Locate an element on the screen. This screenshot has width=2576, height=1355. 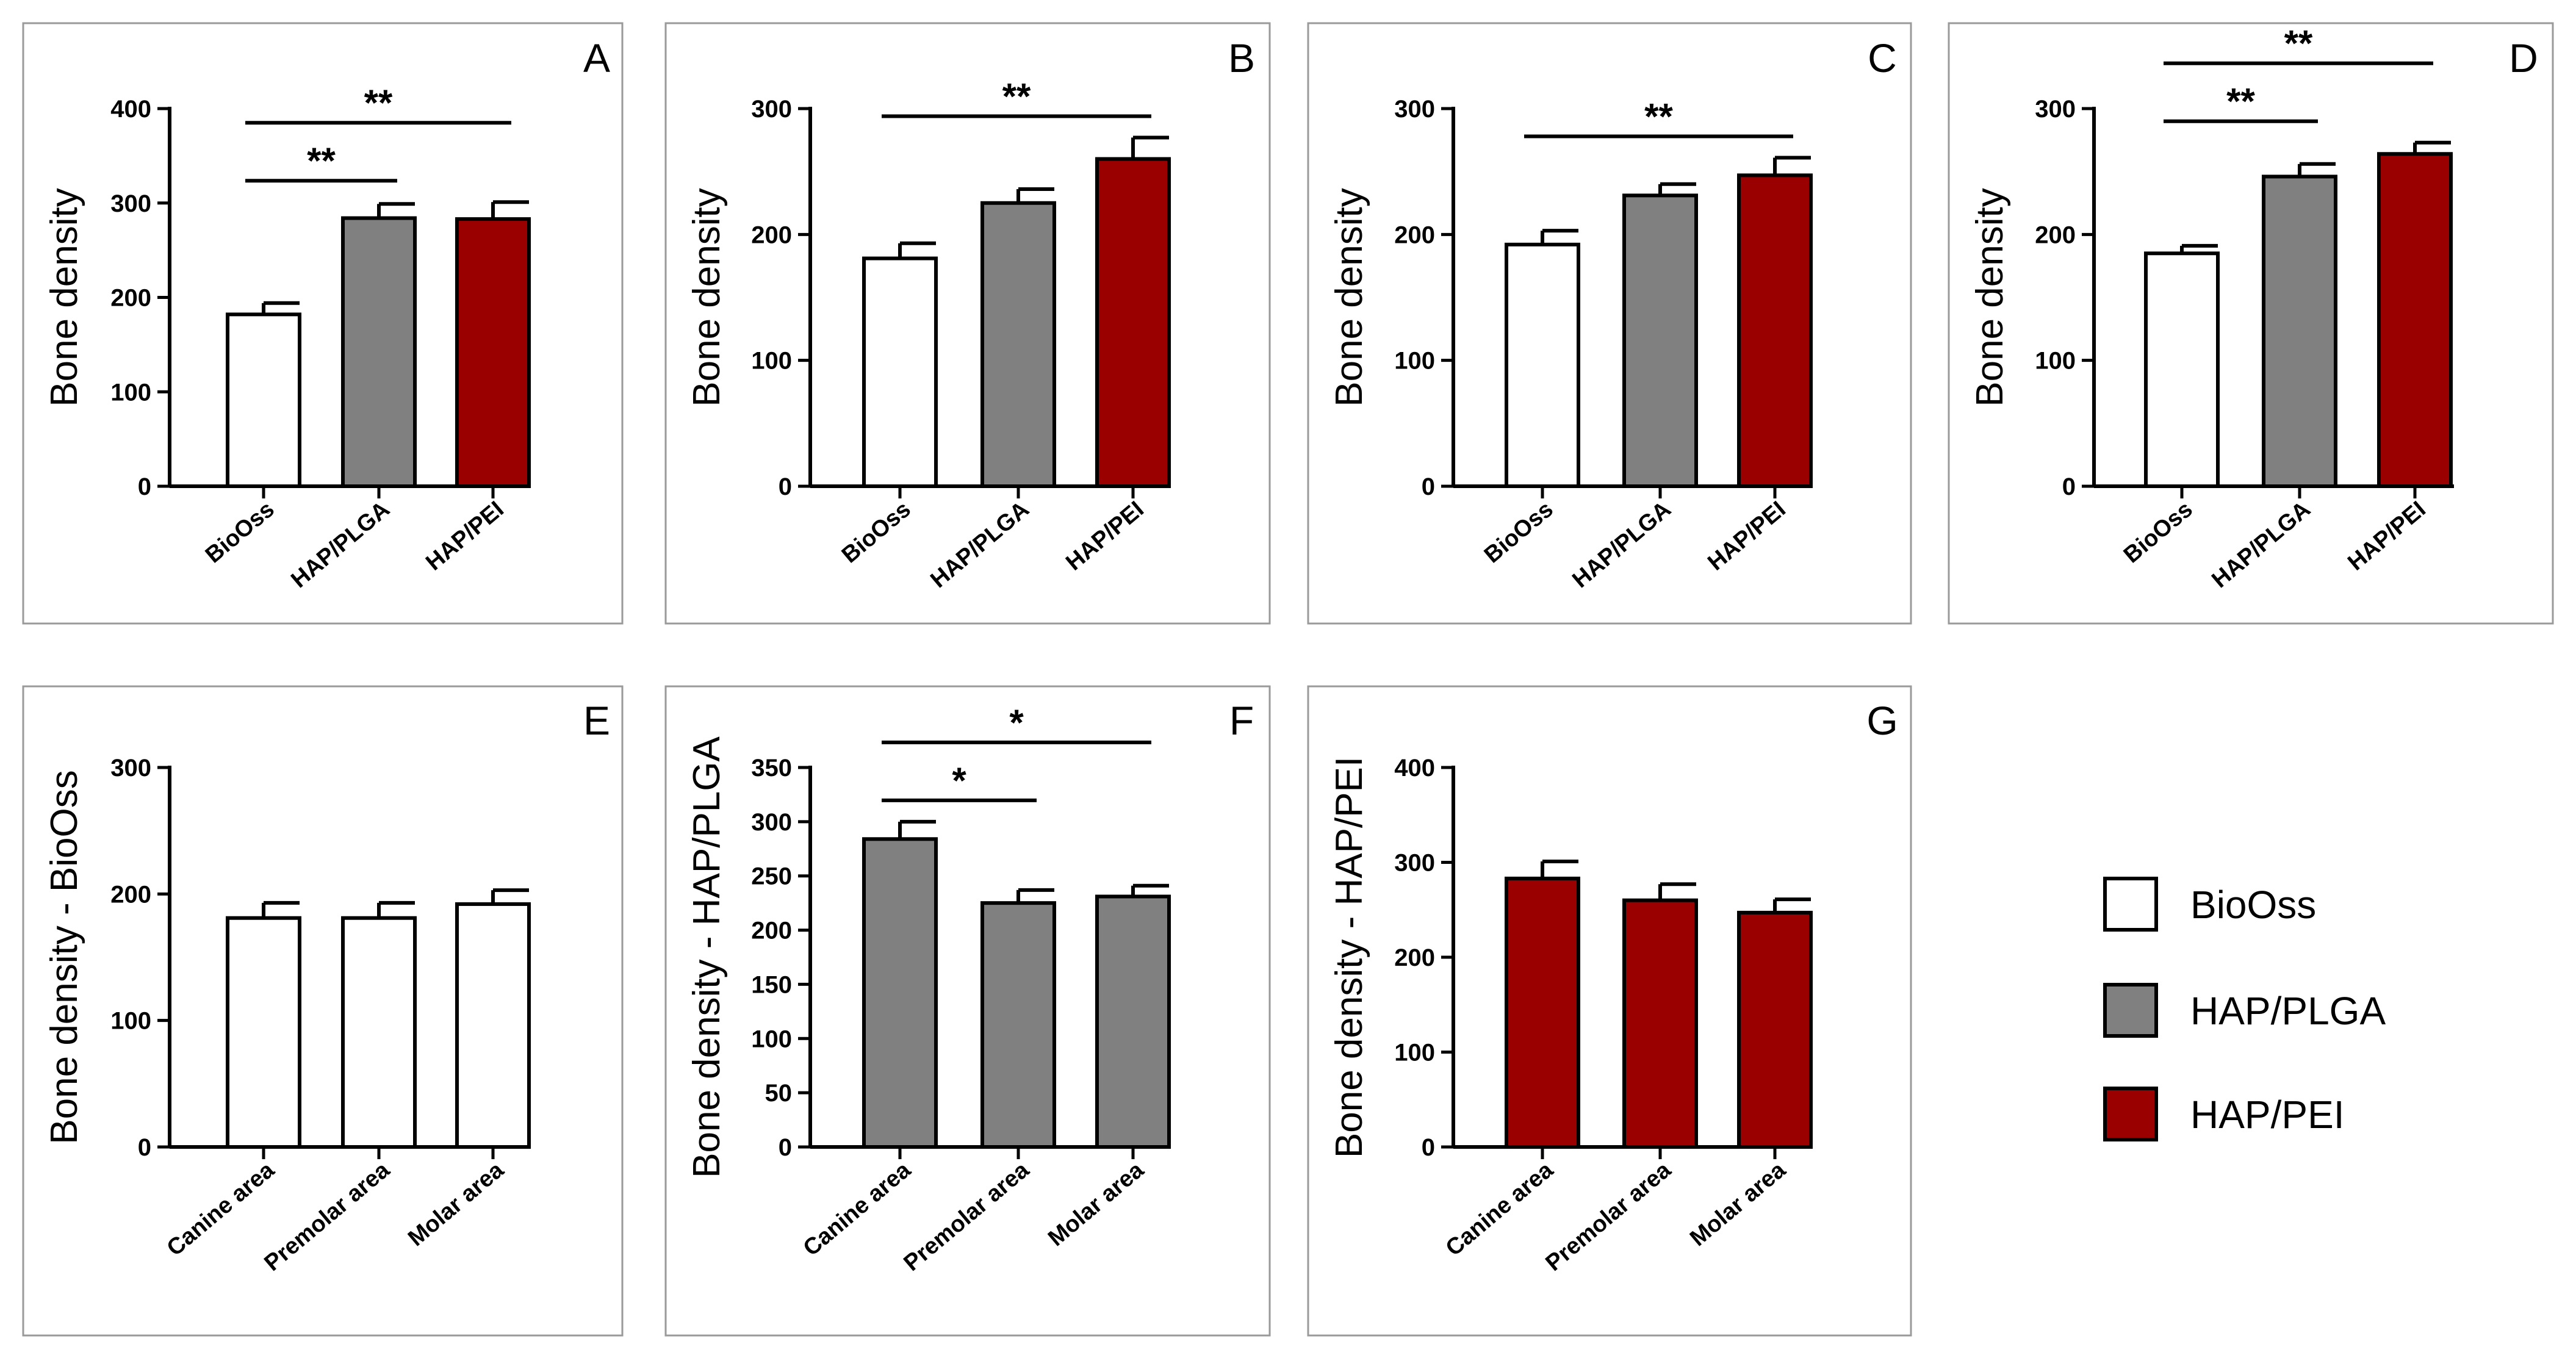
legend-label-hap-plga: HAP/PLGA is located at coordinates (2288, 1011).